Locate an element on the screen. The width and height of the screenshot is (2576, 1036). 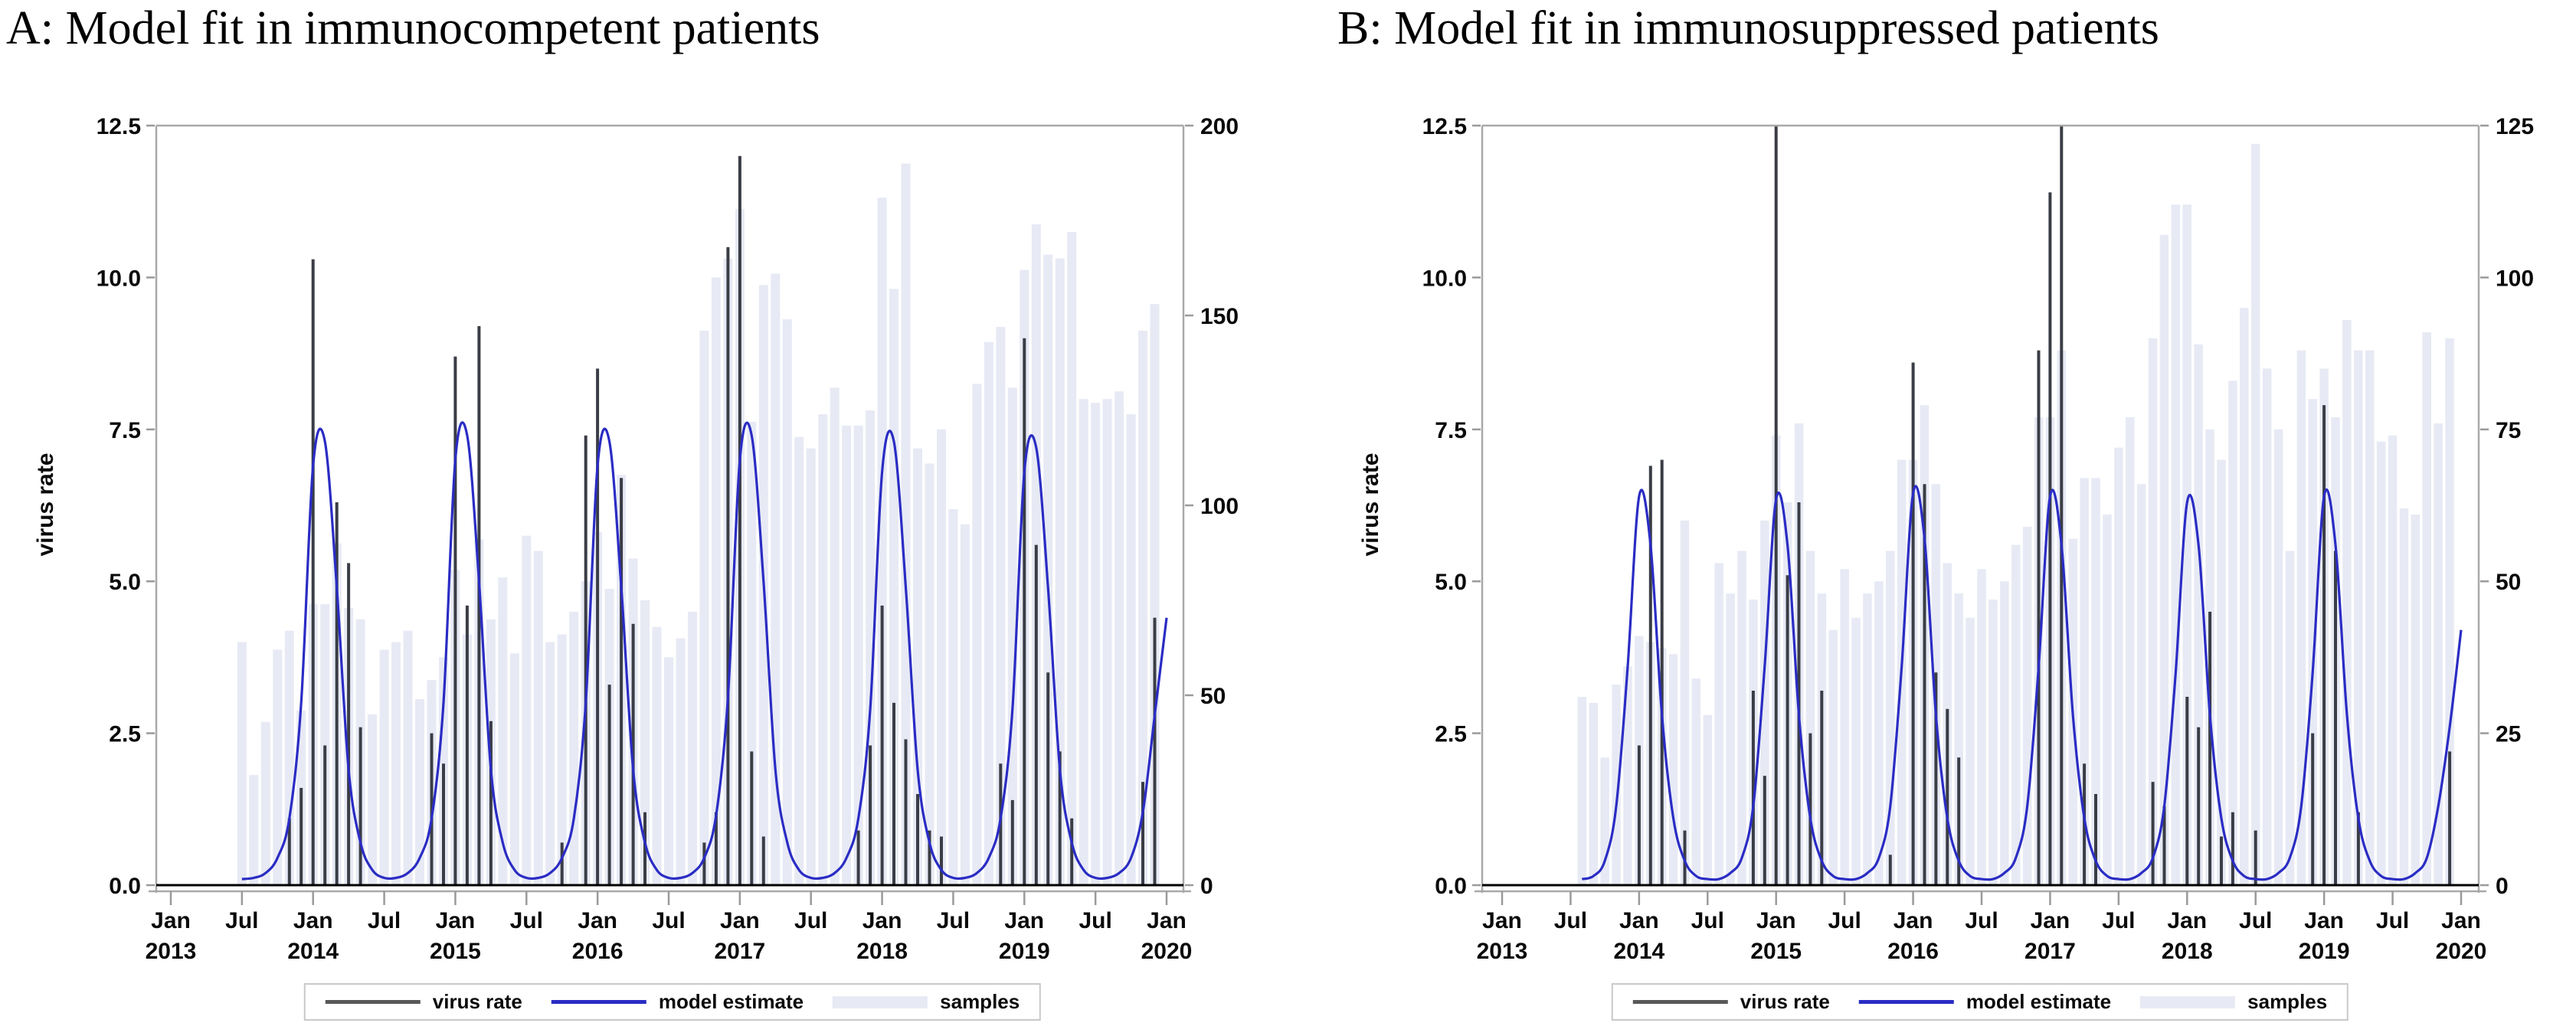
y-left-tick-label: 0.0 is located at coordinates (1451, 886).